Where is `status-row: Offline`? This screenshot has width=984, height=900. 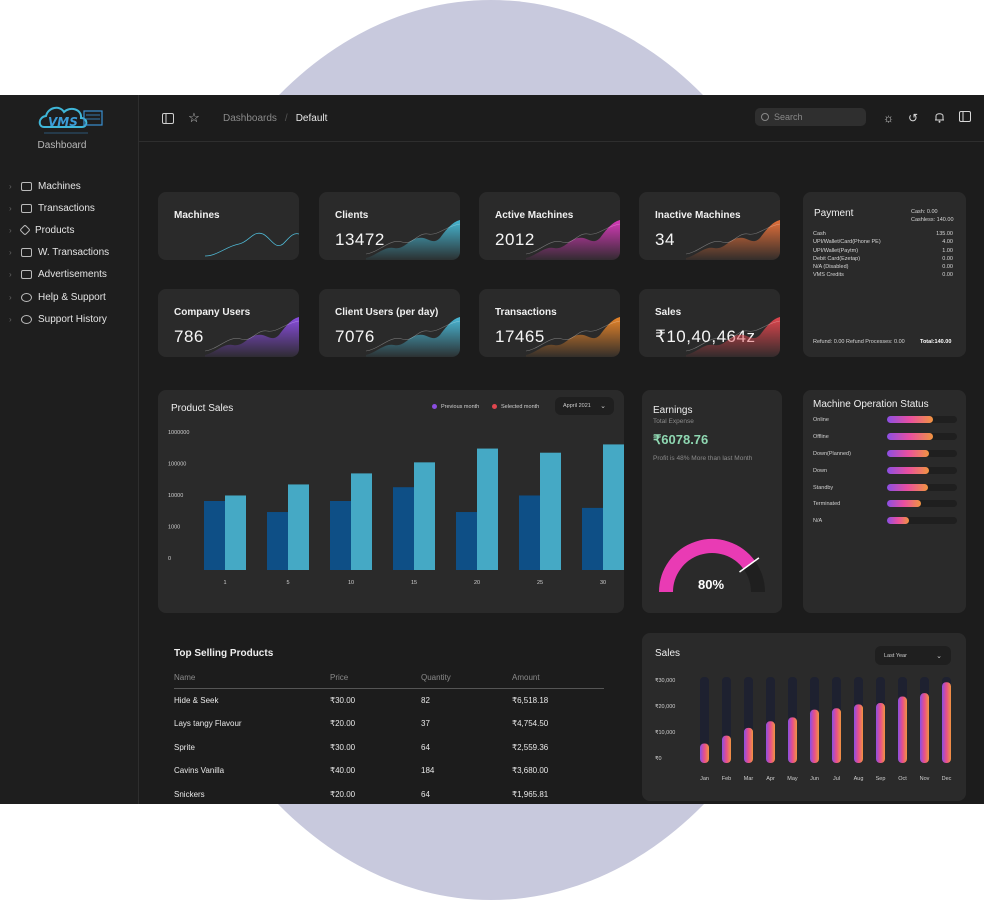 status-row: Offline is located at coordinates (885, 441).